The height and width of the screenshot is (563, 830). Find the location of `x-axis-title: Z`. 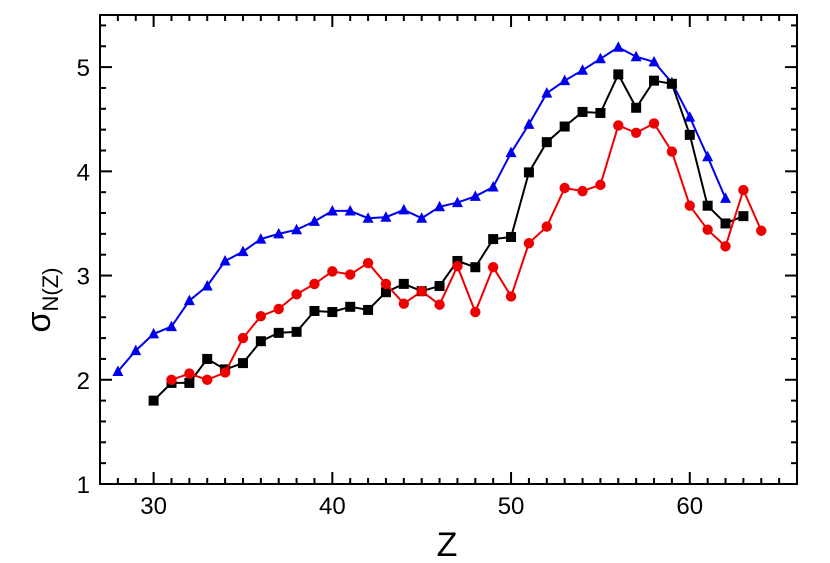

x-axis-title: Z is located at coordinates (447, 544).